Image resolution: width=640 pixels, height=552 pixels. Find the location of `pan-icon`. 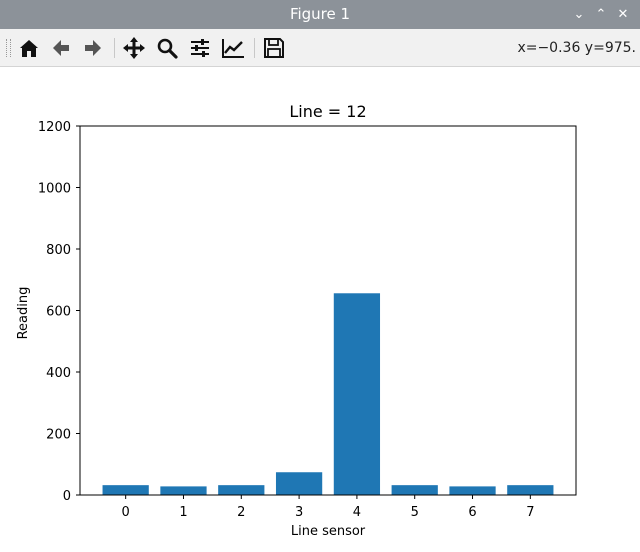

pan-icon is located at coordinates (134, 48).